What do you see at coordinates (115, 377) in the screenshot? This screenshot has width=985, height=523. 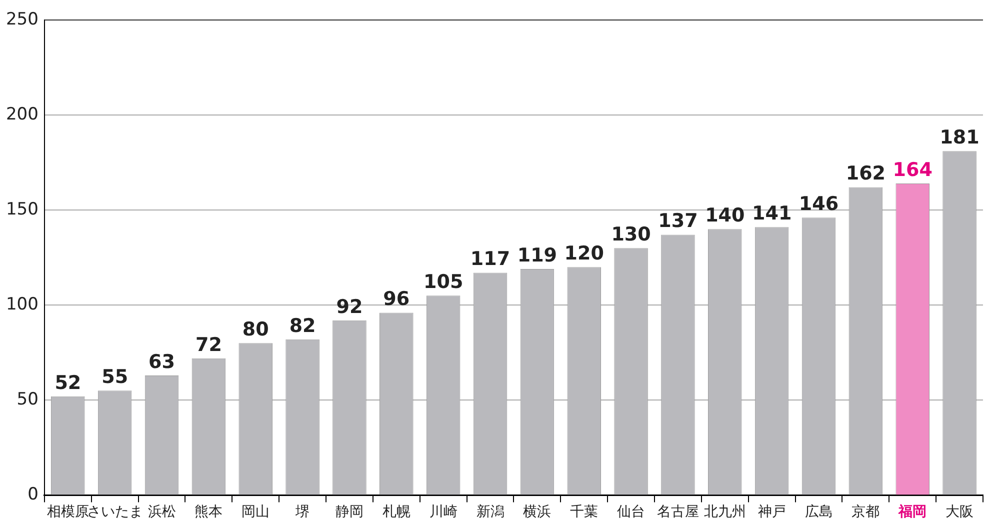 I see `data-label: 55` at bounding box center [115, 377].